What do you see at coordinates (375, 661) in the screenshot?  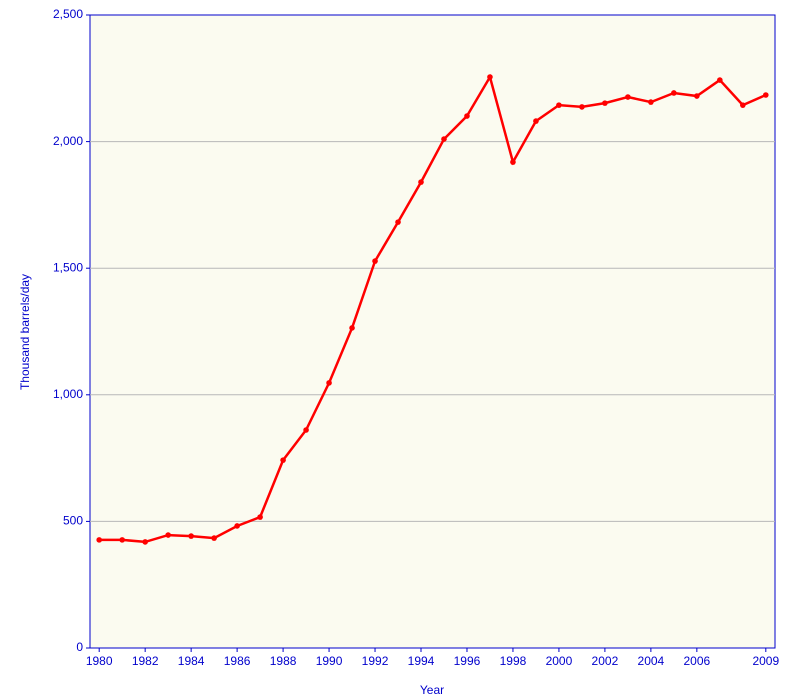 I see `x-tick-label: 1992` at bounding box center [375, 661].